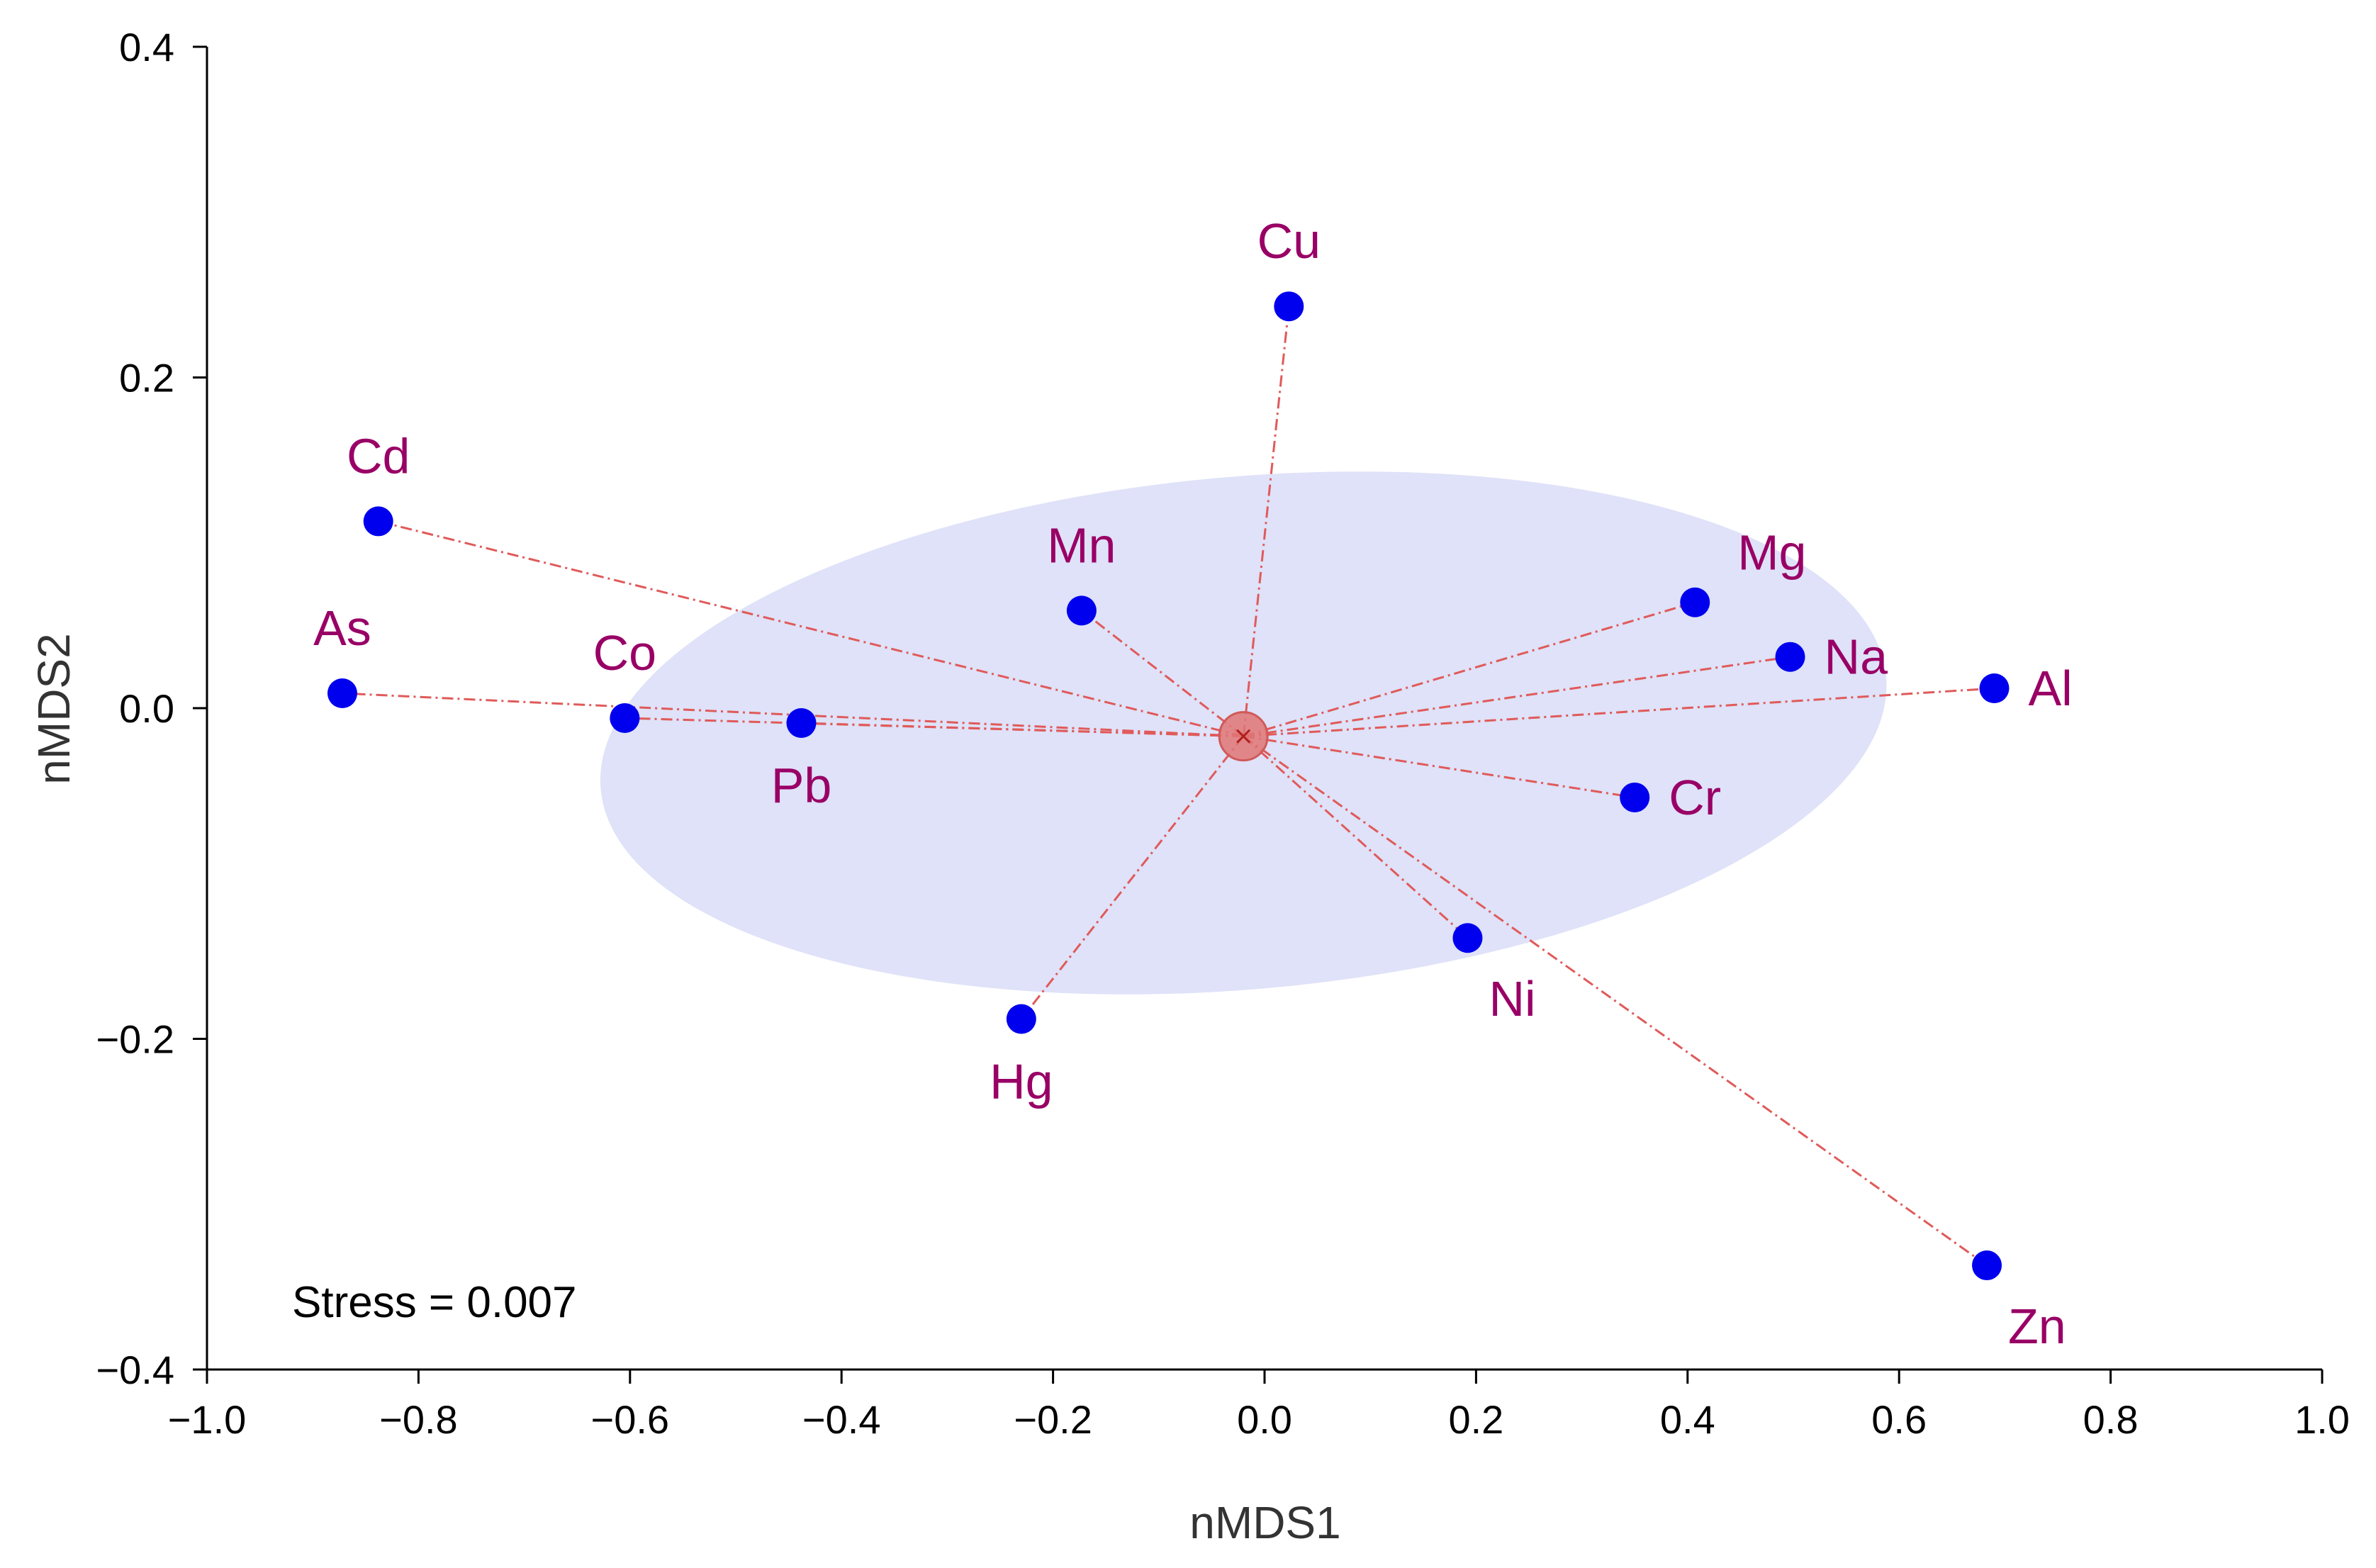  I want to click on x-tick-label: −0.4, so click(841, 1419).